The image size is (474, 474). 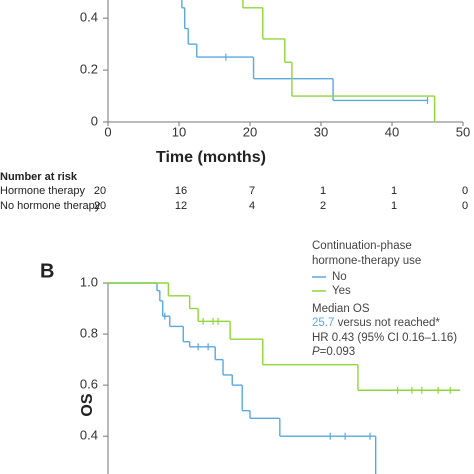 I want to click on legend-label: No, so click(x=339, y=277).